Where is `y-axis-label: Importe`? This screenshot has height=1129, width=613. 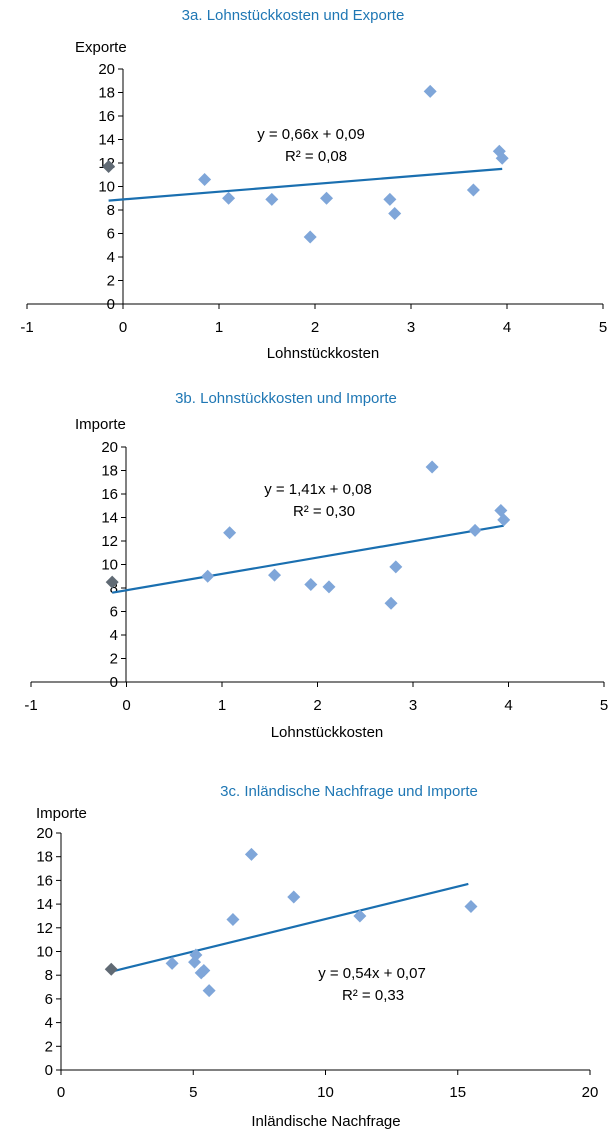
y-axis-label: Importe is located at coordinates (61, 813).